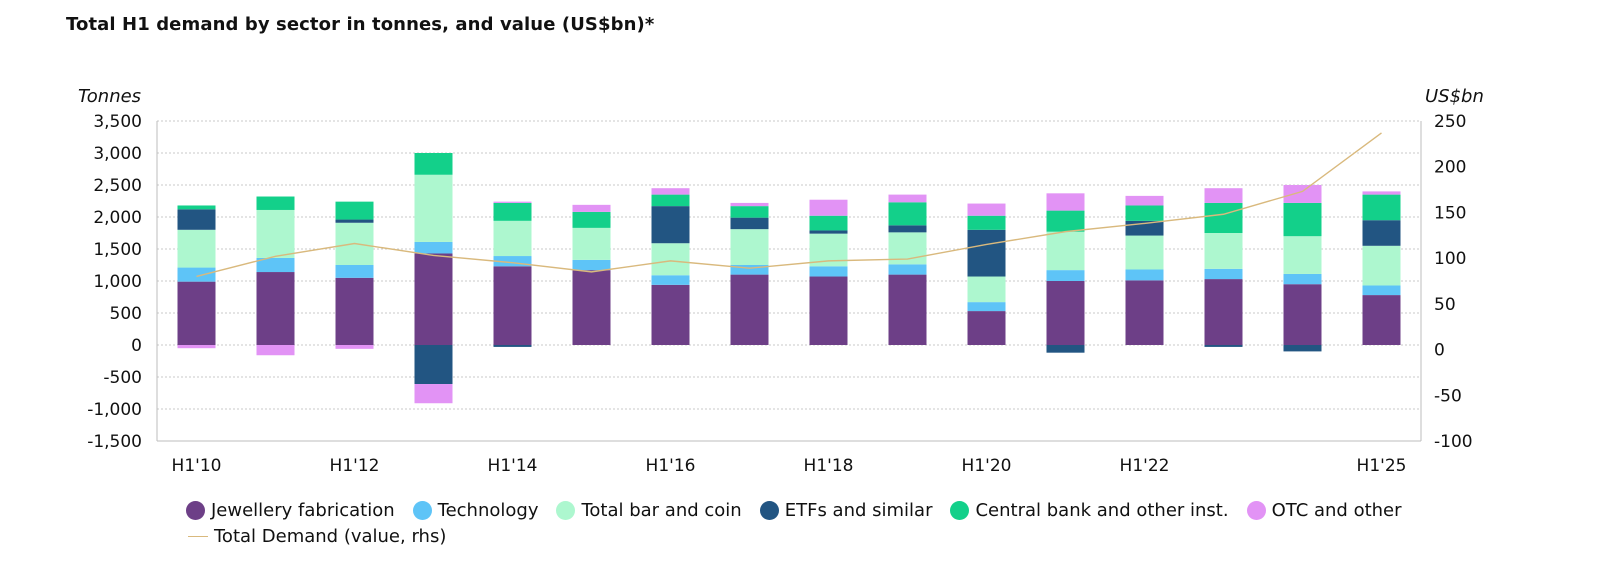 Image resolution: width=1600 pixels, height=578 pixels. I want to click on y-left-tick-label: -1,500, so click(114, 442).